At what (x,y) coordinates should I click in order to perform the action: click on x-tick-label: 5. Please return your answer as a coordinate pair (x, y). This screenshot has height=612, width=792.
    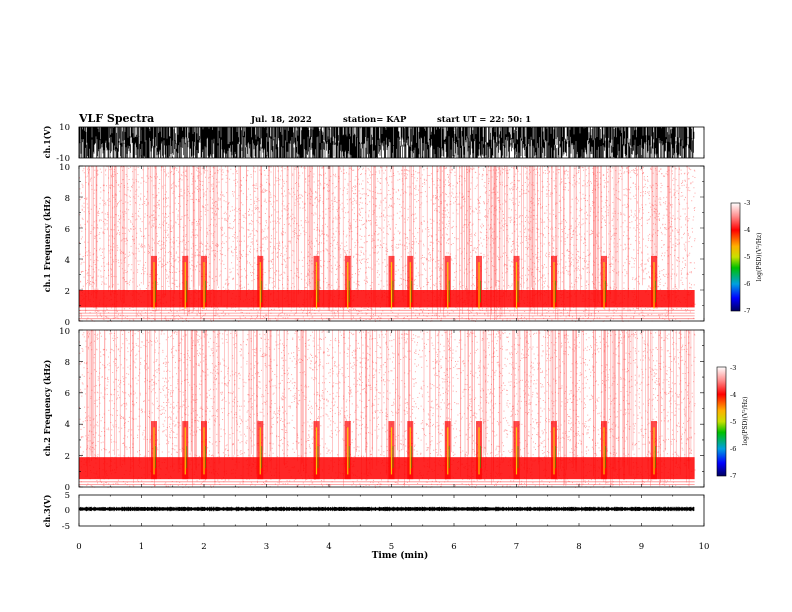
    Looking at the image, I should click on (391, 547).